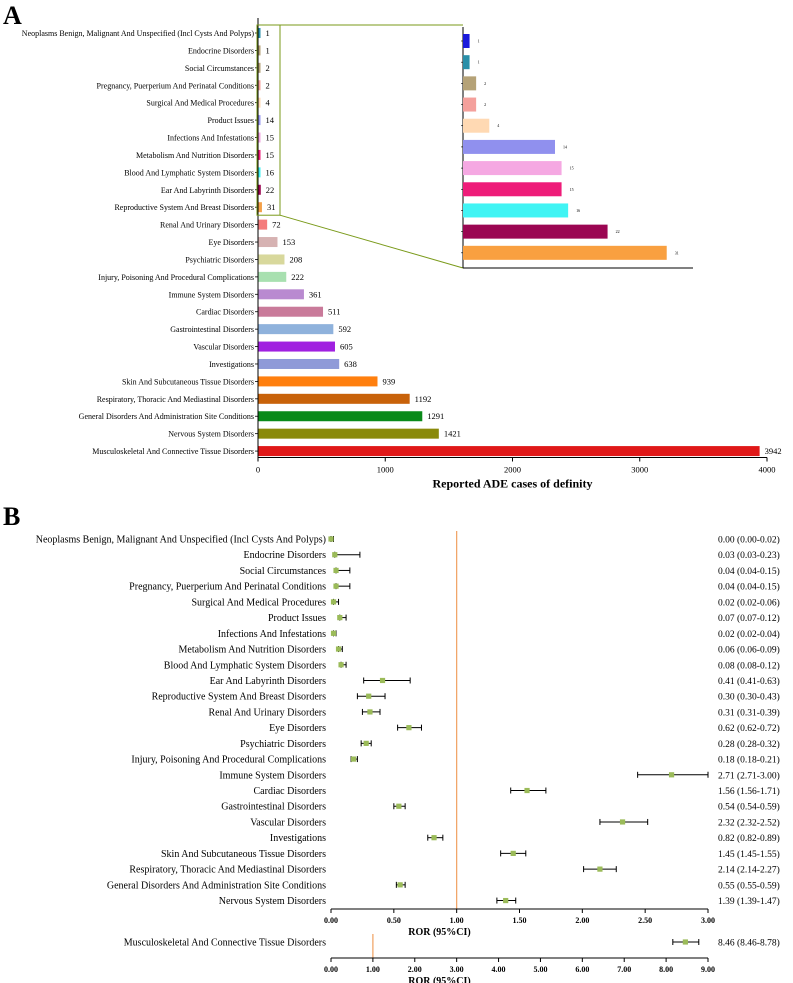  I want to click on inset-bar-value-label: 2, so click(485, 104).